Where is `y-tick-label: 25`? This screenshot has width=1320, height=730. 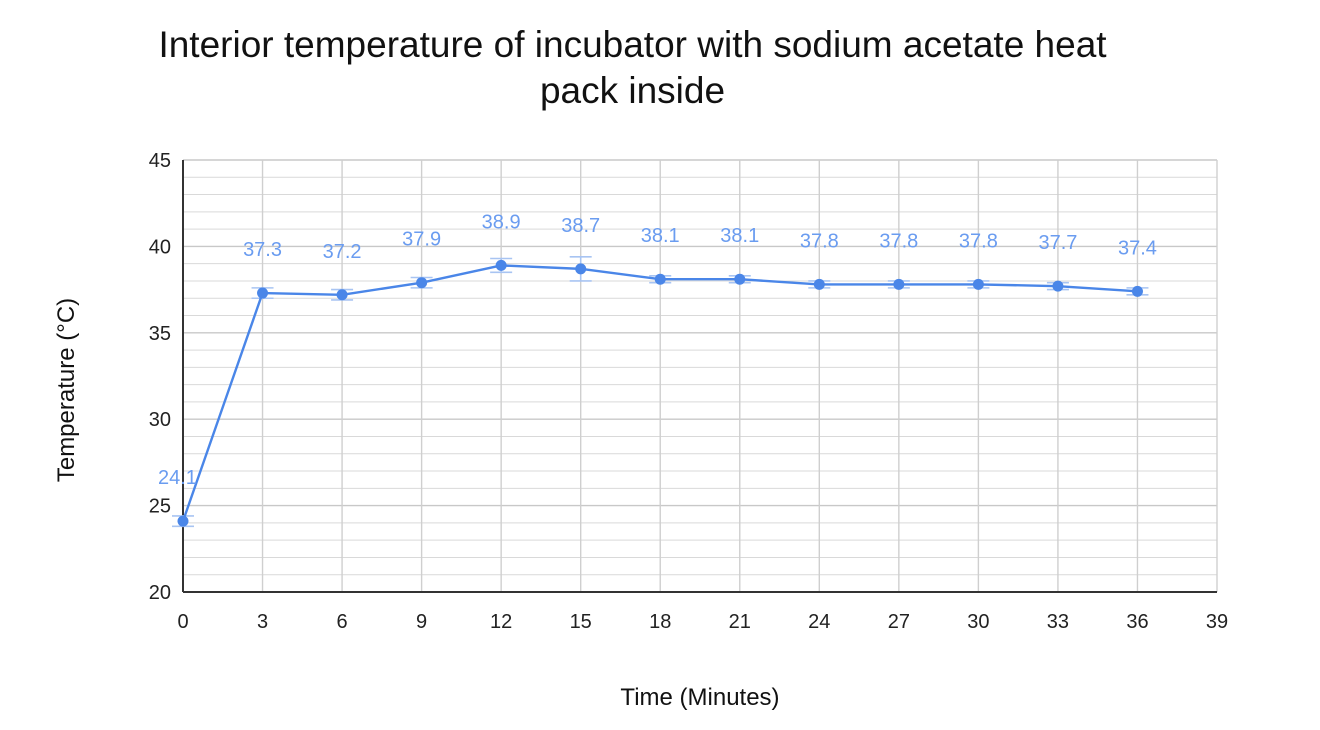 y-tick-label: 25 is located at coordinates (160, 507).